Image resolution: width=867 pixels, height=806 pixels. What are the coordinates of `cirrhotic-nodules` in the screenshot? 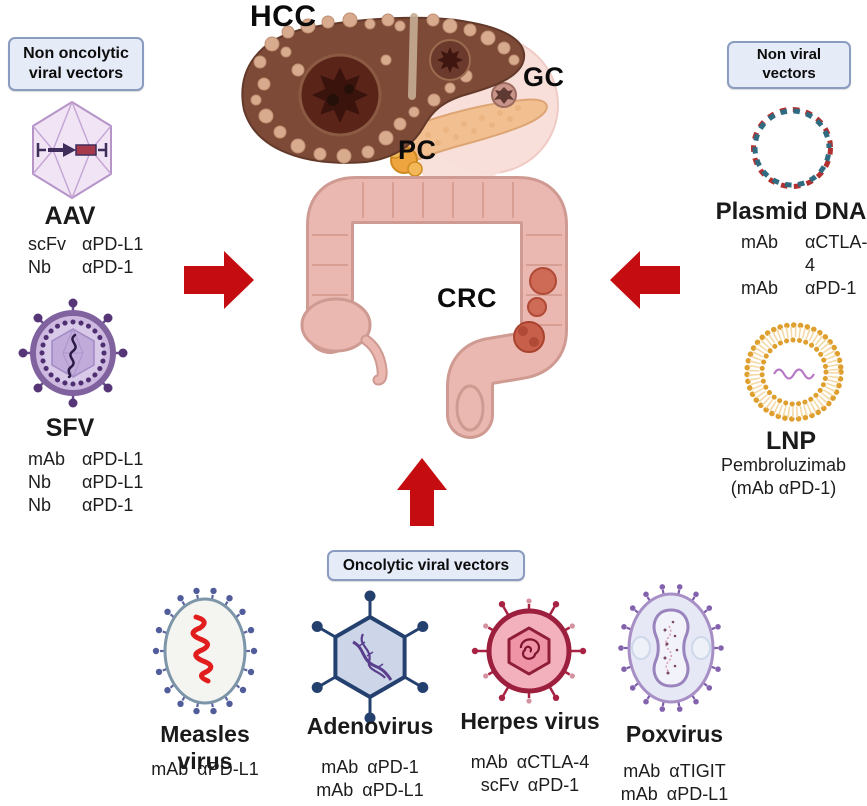 It's located at (385, 88).